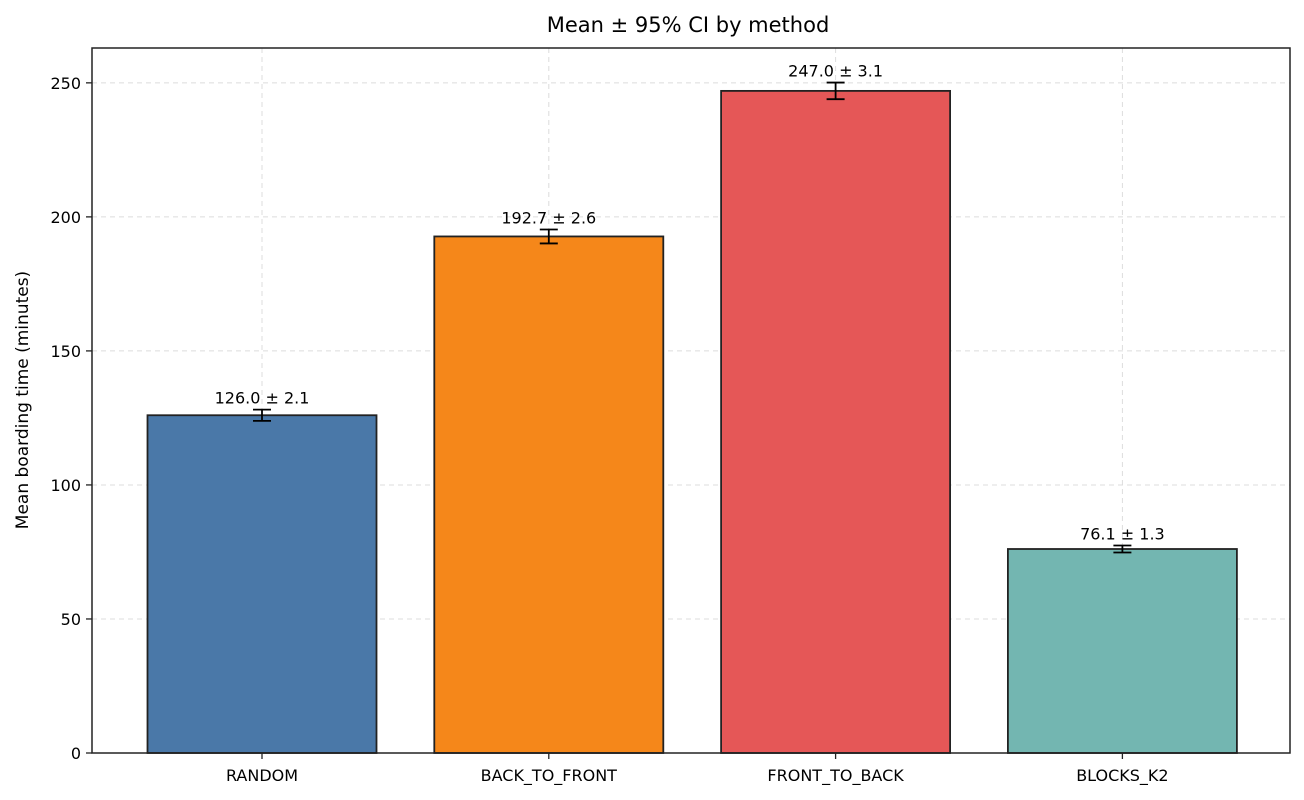  What do you see at coordinates (65, 485) in the screenshot?
I see `y-tick-label: 100` at bounding box center [65, 485].